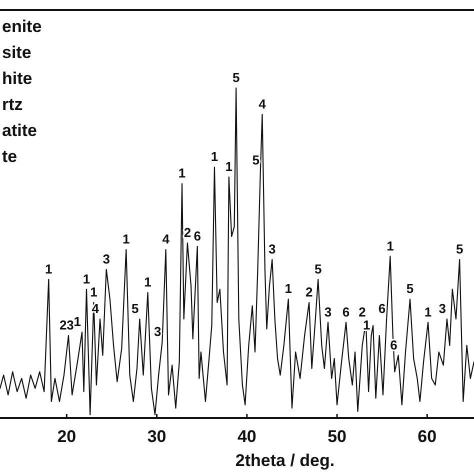 The width and height of the screenshot is (474, 474). What do you see at coordinates (10, 156) in the screenshot?
I see `annotation: te` at bounding box center [10, 156].